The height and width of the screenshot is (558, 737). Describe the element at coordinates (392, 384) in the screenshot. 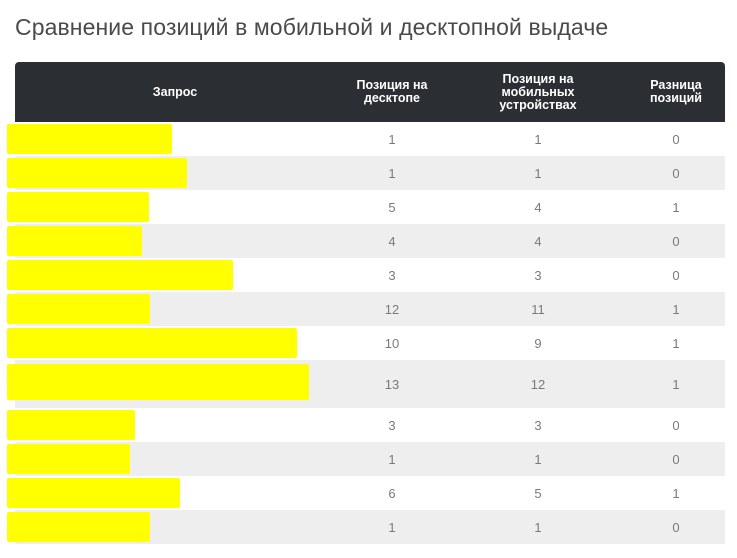

I see `desktop-position-cell: 13` at that location.